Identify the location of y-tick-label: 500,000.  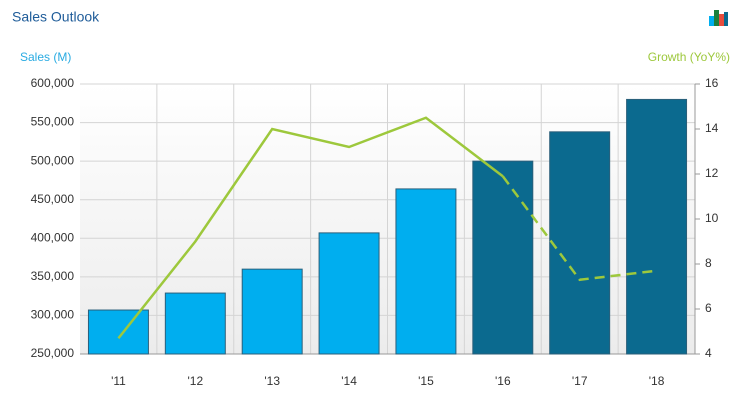
(53, 160).